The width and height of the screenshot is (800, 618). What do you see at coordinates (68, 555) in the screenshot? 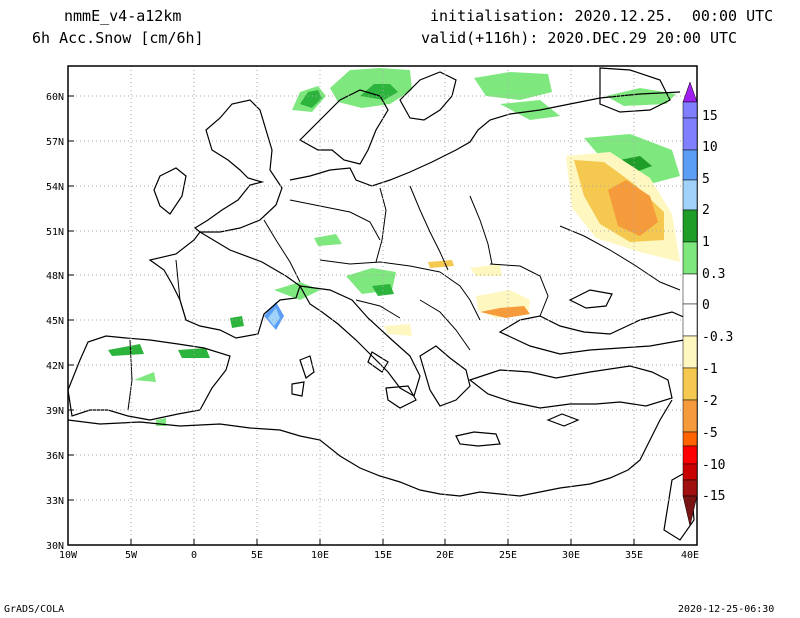
I see `lon-label: 10W` at bounding box center [68, 555].